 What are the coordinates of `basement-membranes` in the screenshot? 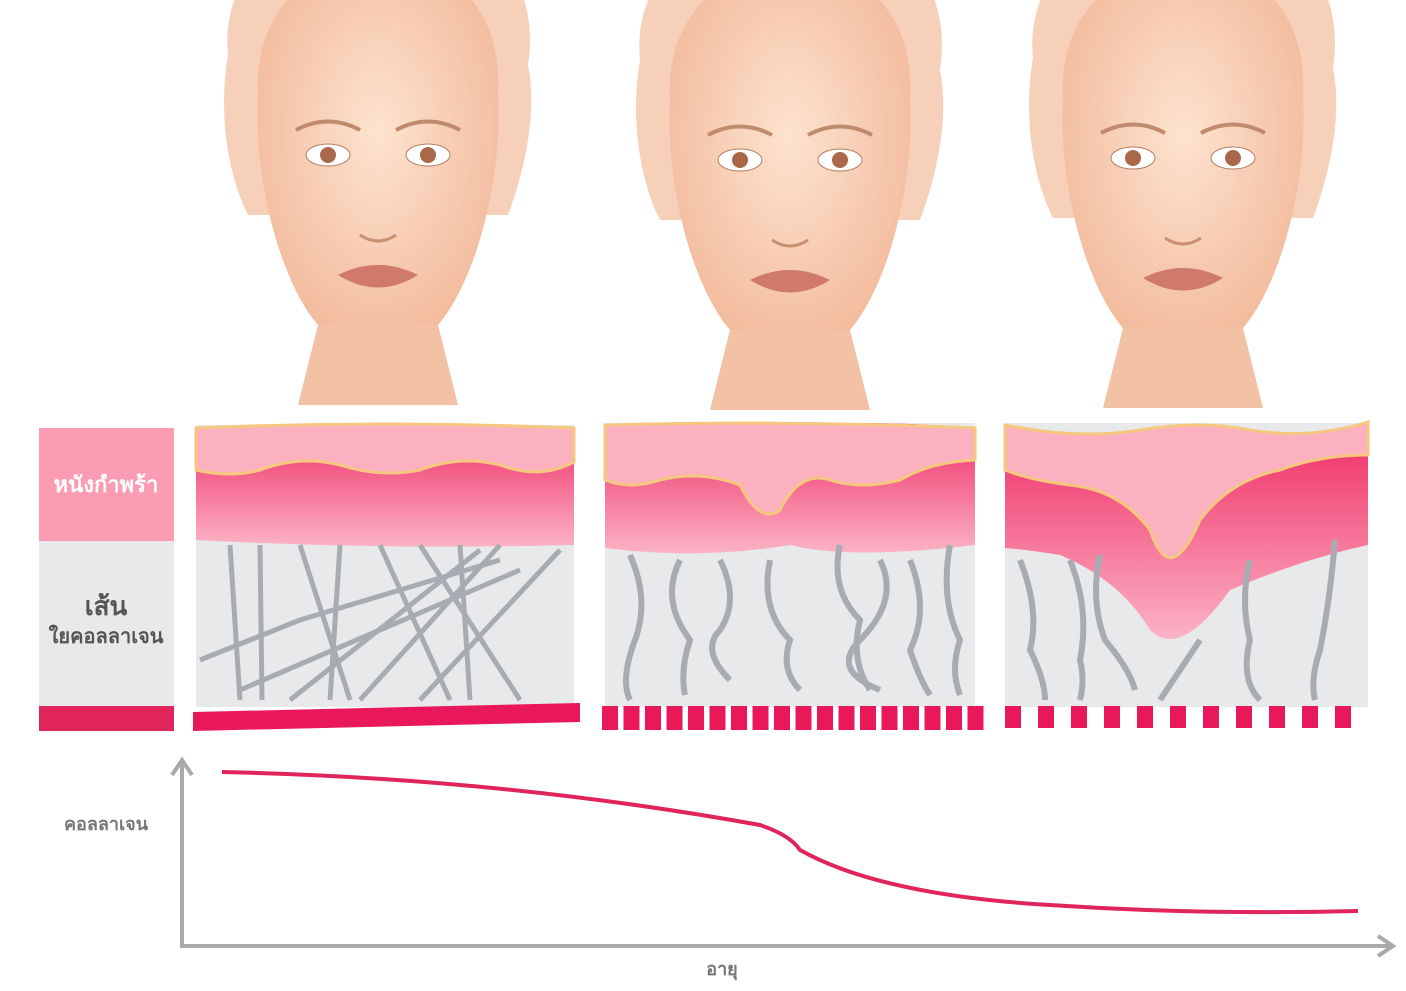 It's located at (976, 718).